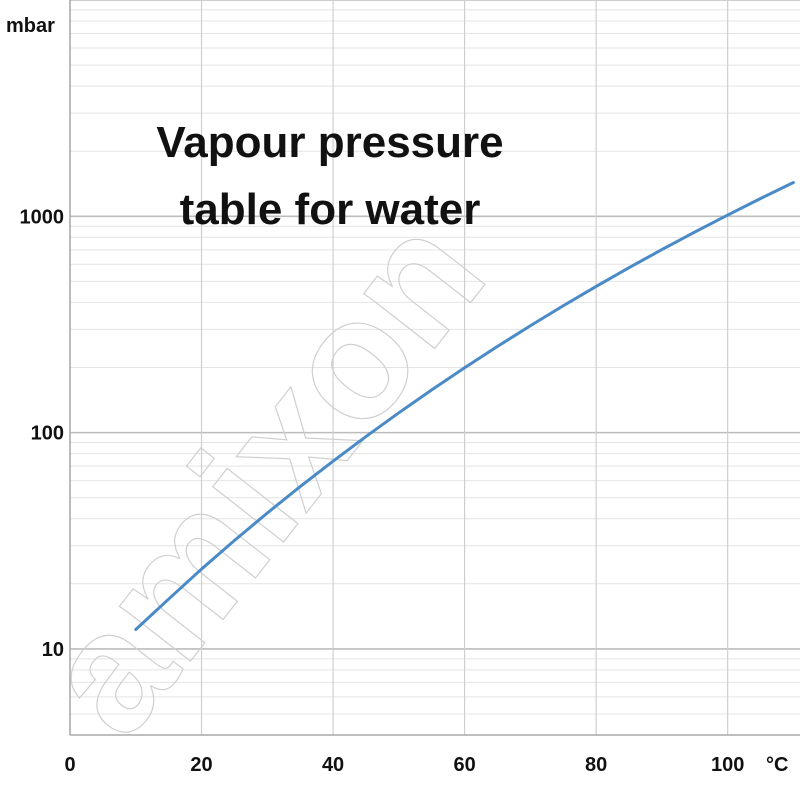 The height and width of the screenshot is (800, 800). I want to click on x-tick-label: 80, so click(596, 765).